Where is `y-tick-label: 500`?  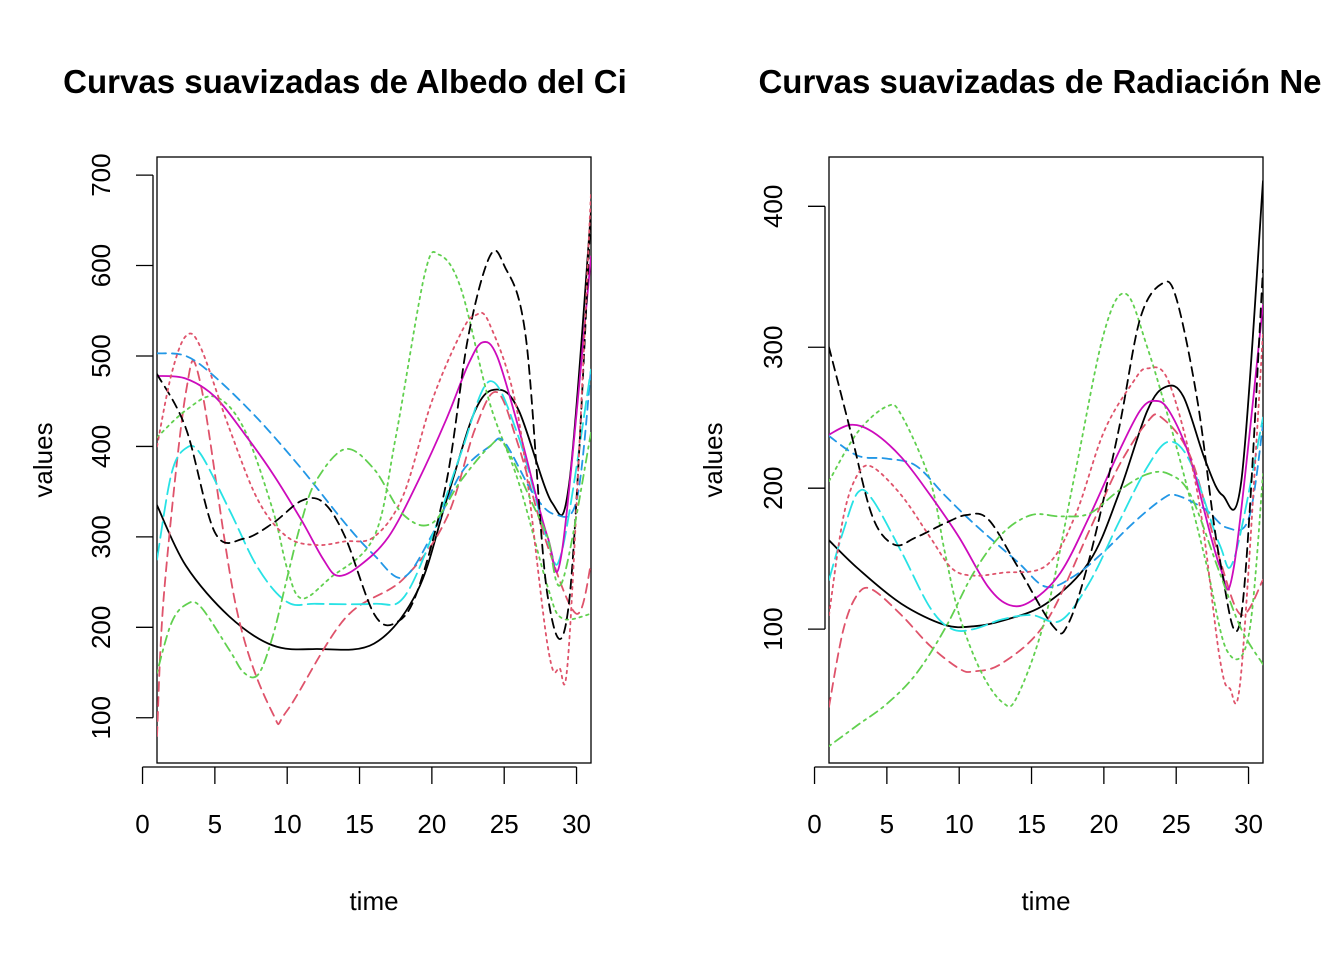 y-tick-label: 500 is located at coordinates (101, 355).